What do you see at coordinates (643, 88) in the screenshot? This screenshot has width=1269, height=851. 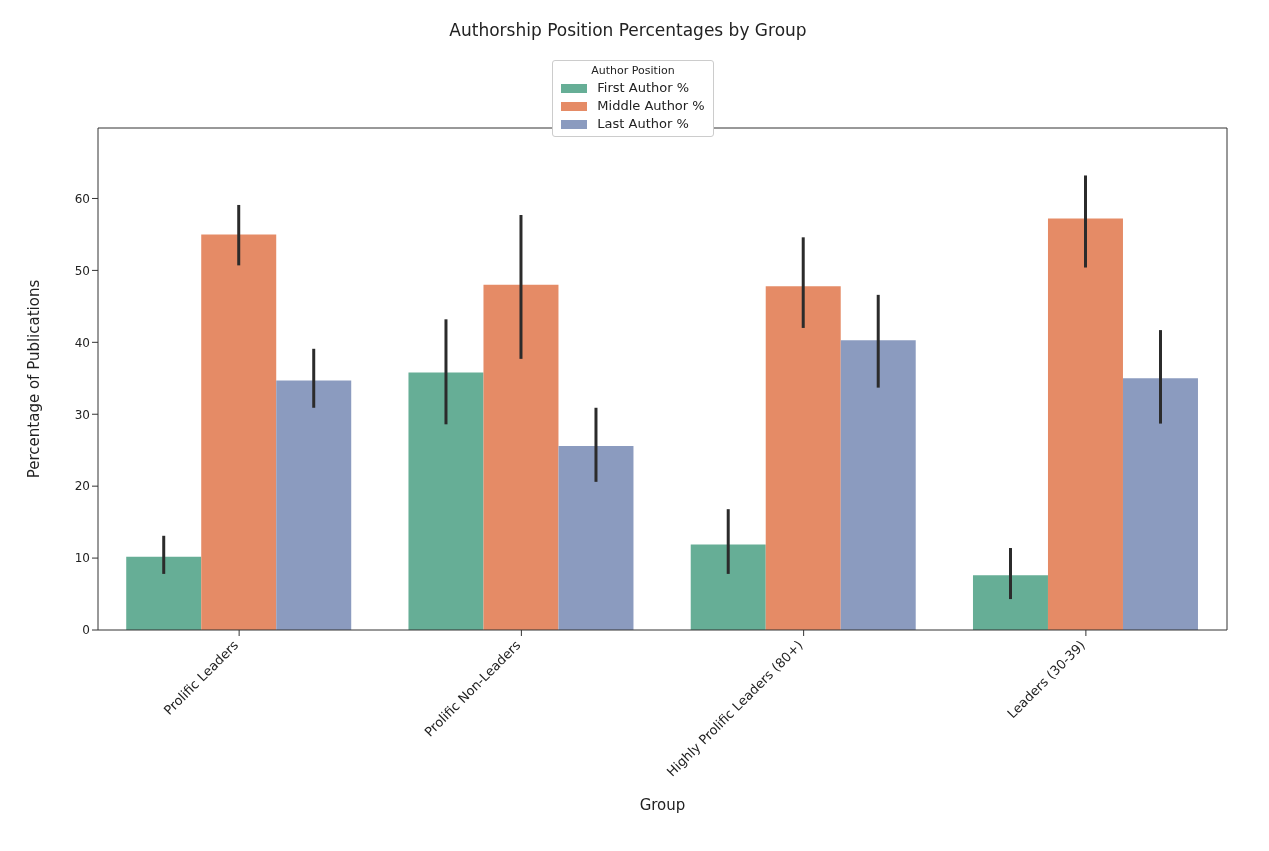 I see `legend-label: First Author %` at bounding box center [643, 88].